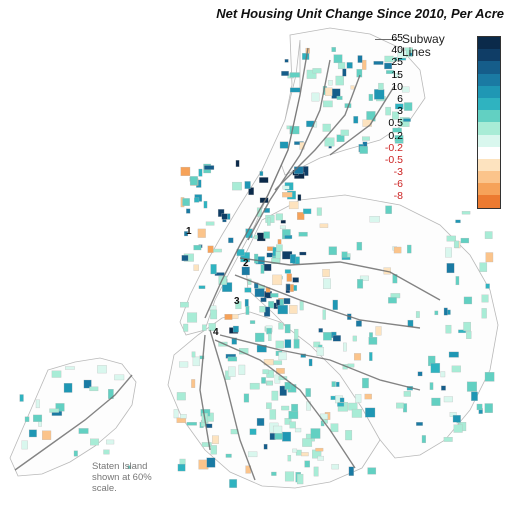 The width and height of the screenshot is (514, 526). What do you see at coordinates (246, 263) in the screenshot?
I see `marker-2: 2` at bounding box center [246, 263].